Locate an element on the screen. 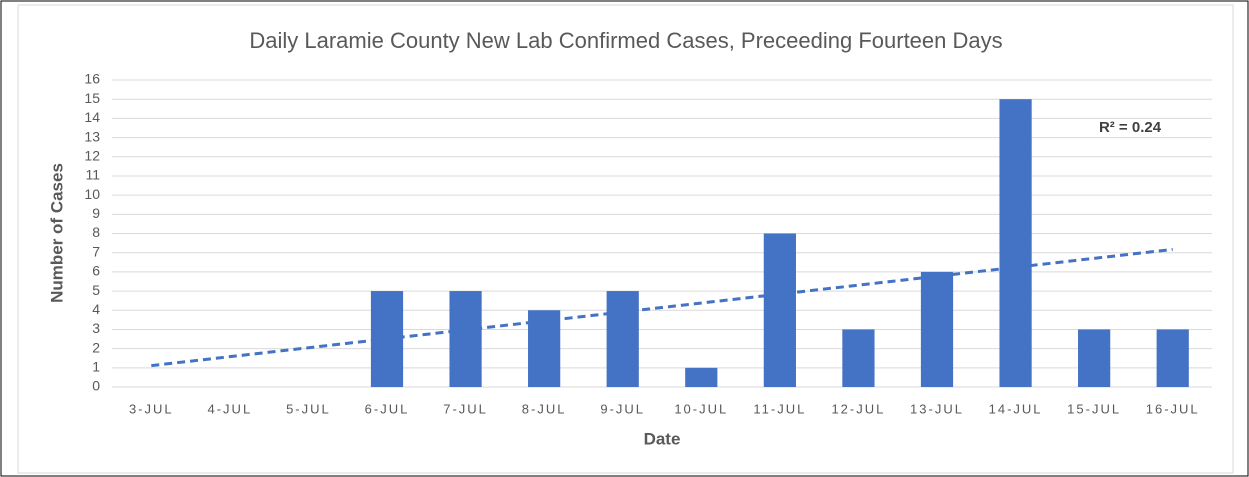  y-tick-label: 8 is located at coordinates (96, 232).